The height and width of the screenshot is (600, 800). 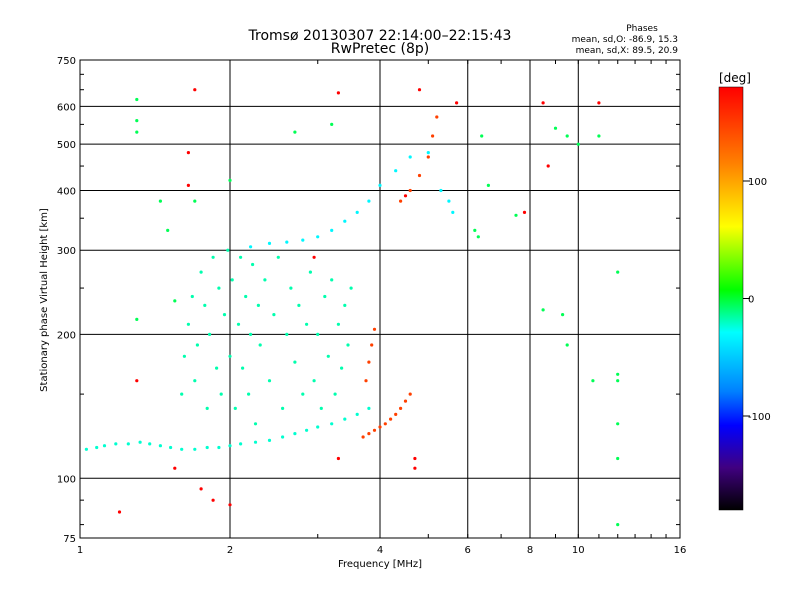 What do you see at coordinates (44, 300) in the screenshot?
I see `y-axis-label: Stationary phase Virtual Height [km]` at bounding box center [44, 300].